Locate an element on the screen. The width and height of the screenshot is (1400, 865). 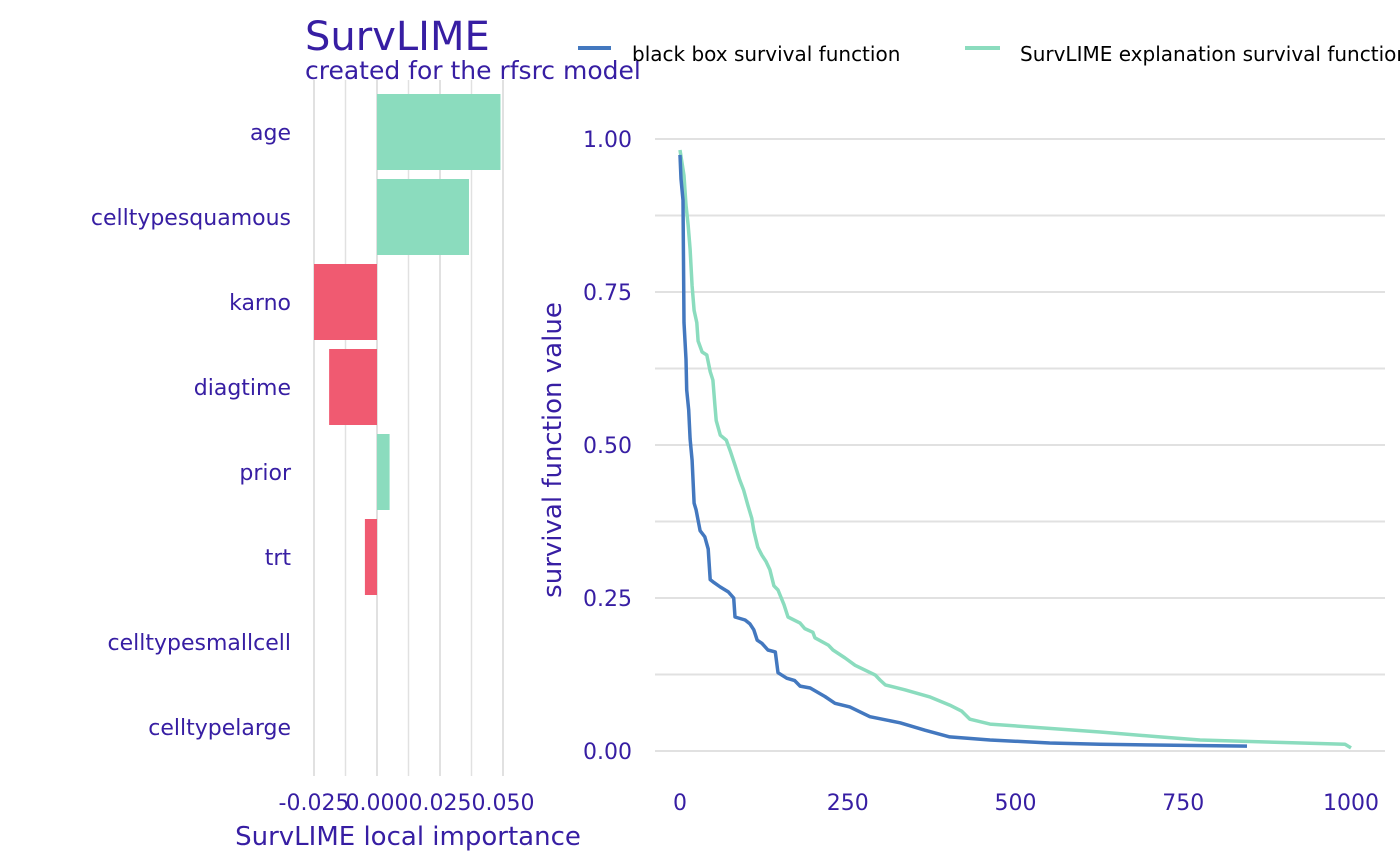
x-tick-label: 0.000 is located at coordinates (377, 803).